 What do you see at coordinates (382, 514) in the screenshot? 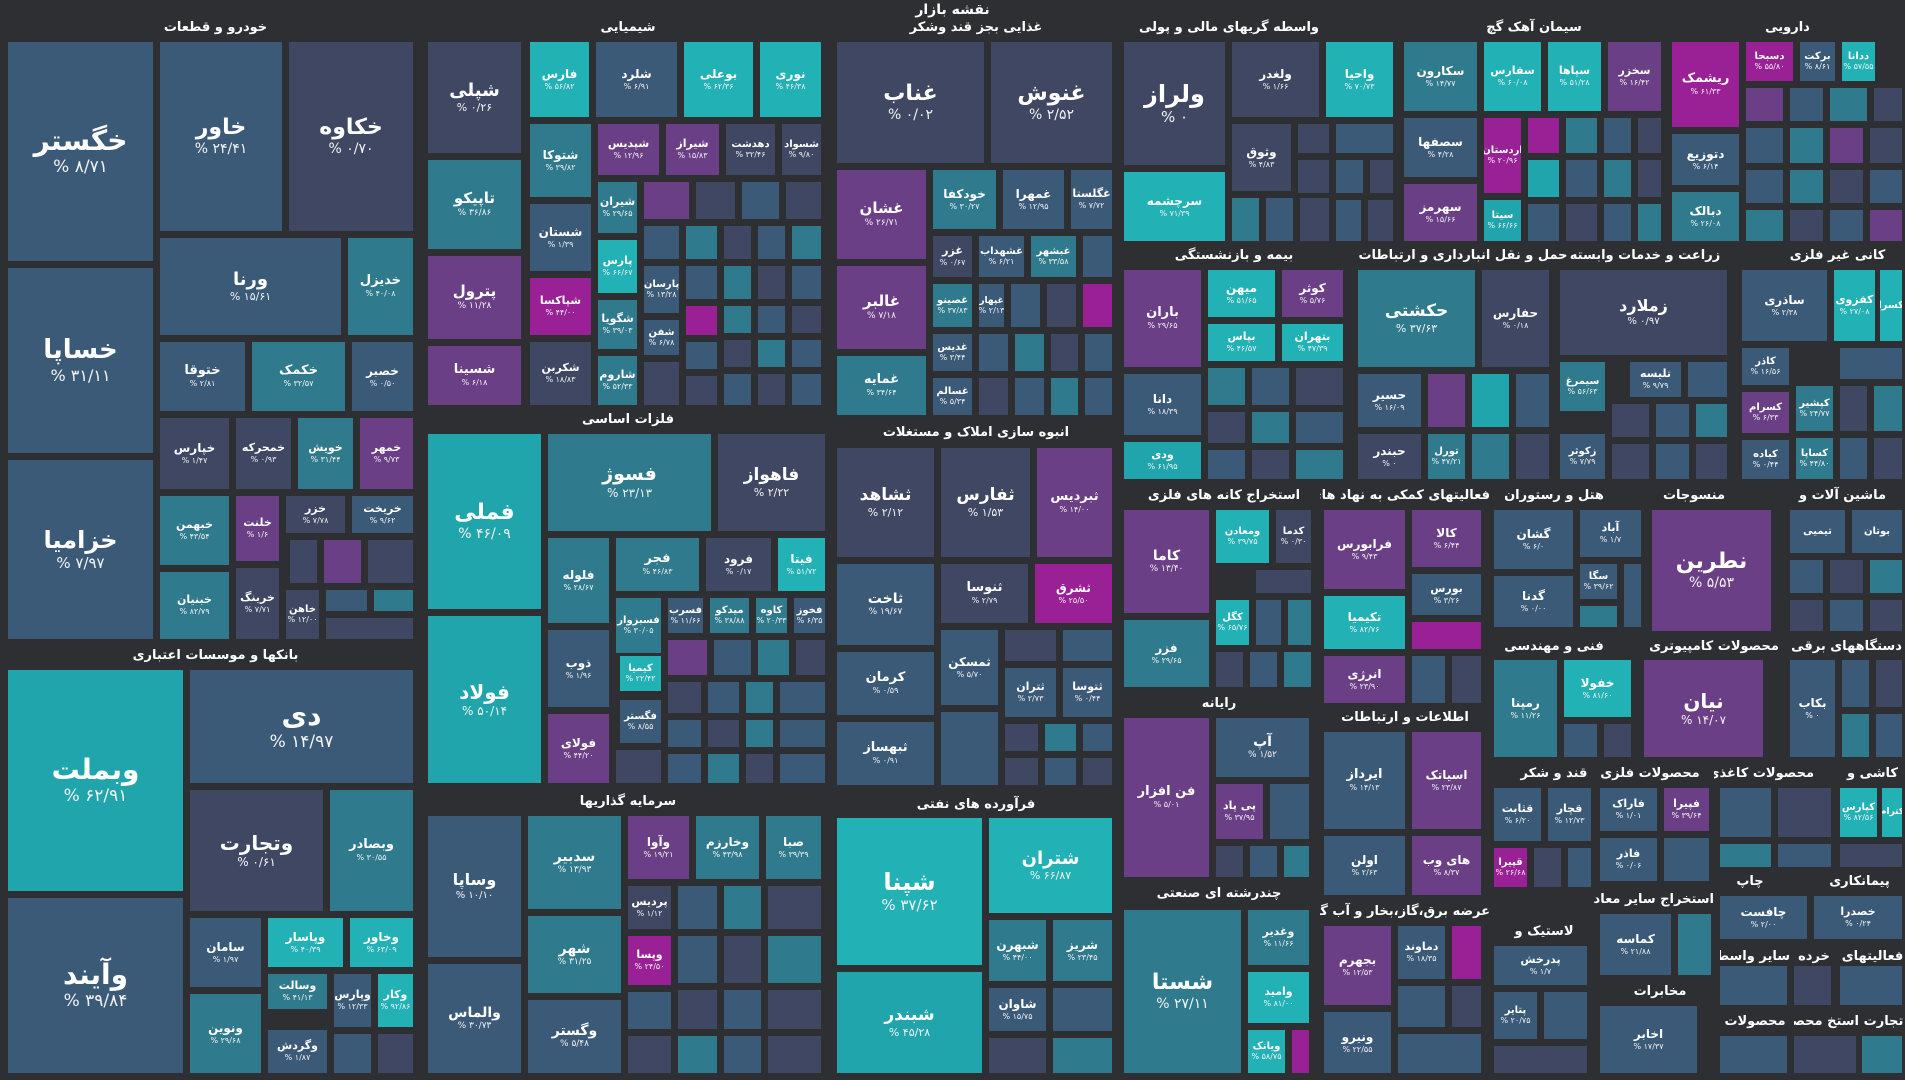
I see `stock-tile: خریخت ۹/۶۲ %` at bounding box center [382, 514].